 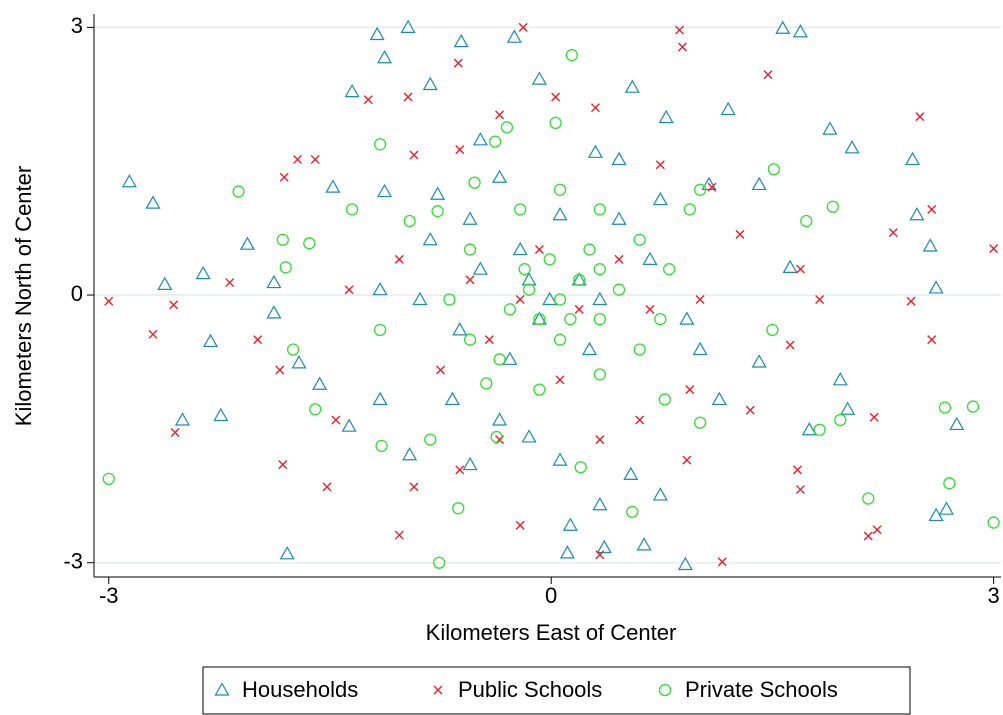 What do you see at coordinates (551, 632) in the screenshot?
I see `x-axis-title: Kilometers East of Center` at bounding box center [551, 632].